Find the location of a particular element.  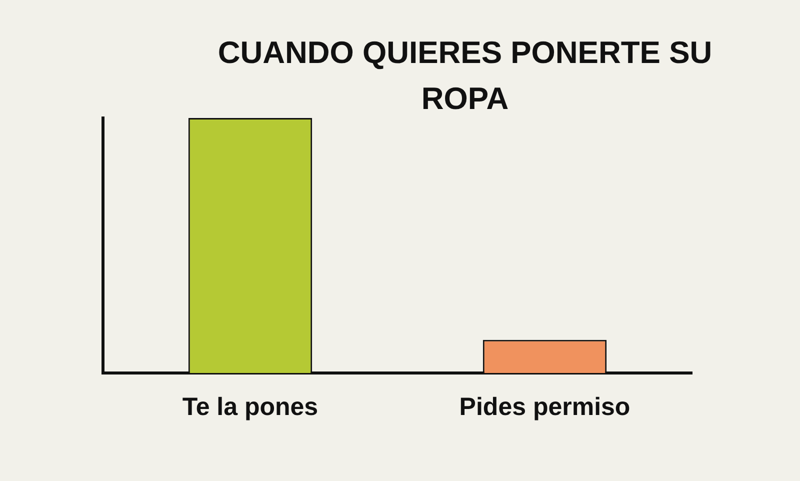

x-tick-label: Pides permiso is located at coordinates (544, 406).